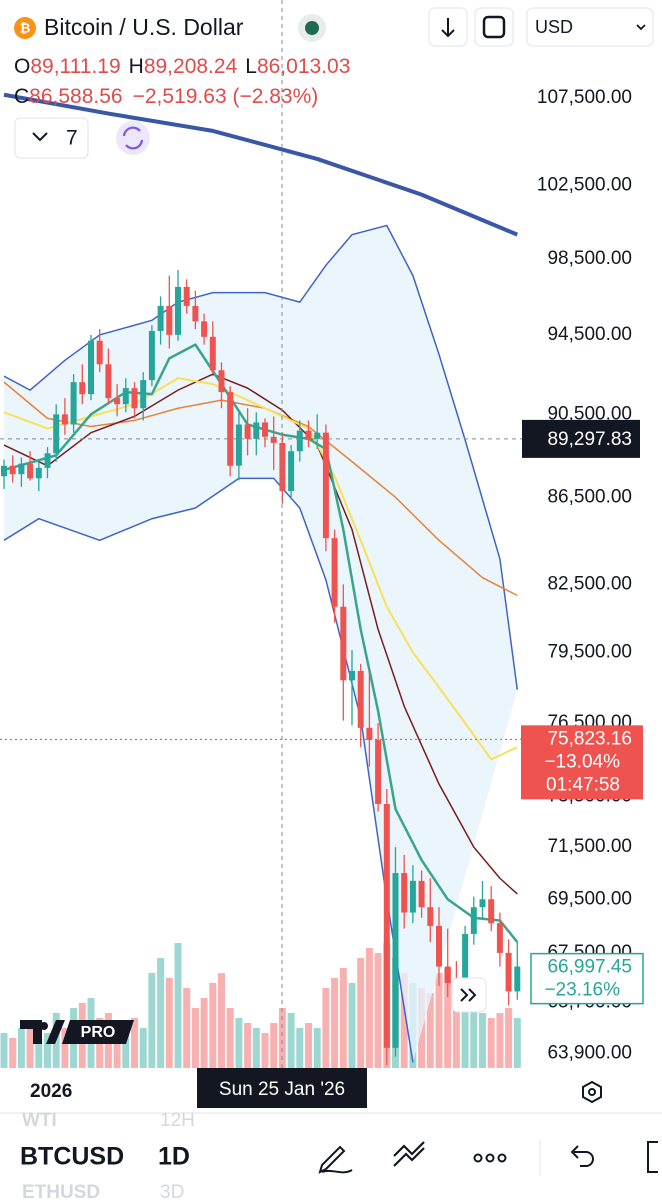 Image resolution: width=662 pixels, height=1200 pixels. What do you see at coordinates (589, 583) in the screenshot?
I see `y-tick-label: 82,500.00` at bounding box center [589, 583].